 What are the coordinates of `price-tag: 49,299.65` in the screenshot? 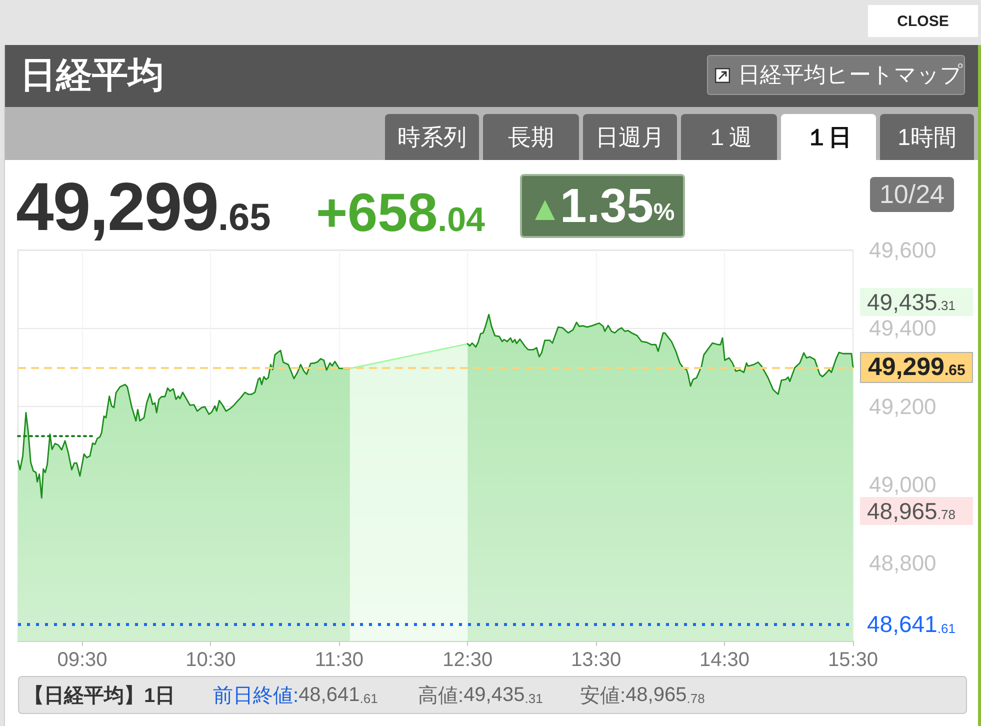 It's located at (917, 367).